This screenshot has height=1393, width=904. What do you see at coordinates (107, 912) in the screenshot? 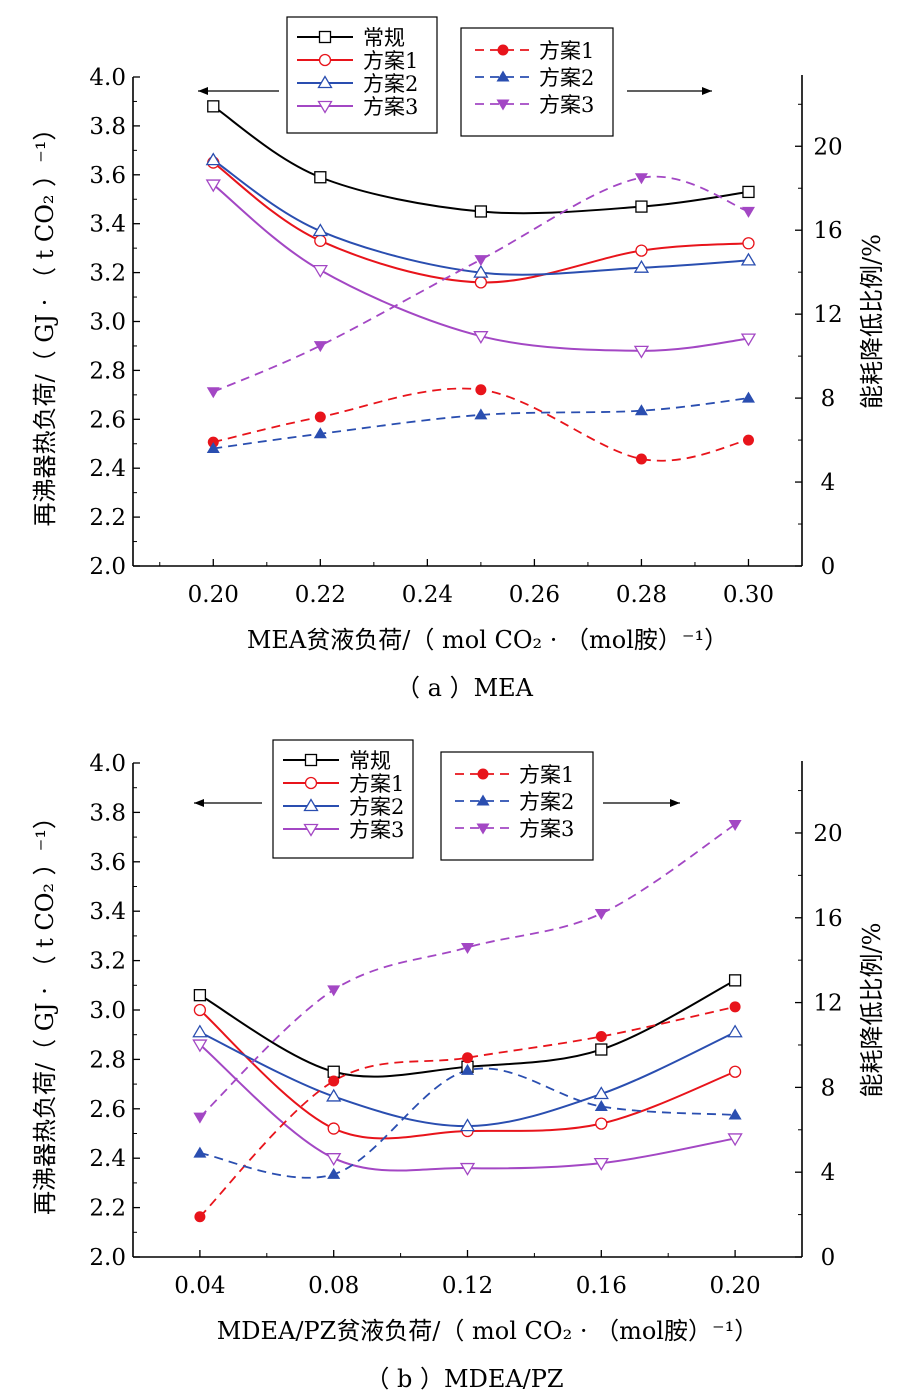
I see `y-tick-label: 3.4` at bounding box center [107, 912].